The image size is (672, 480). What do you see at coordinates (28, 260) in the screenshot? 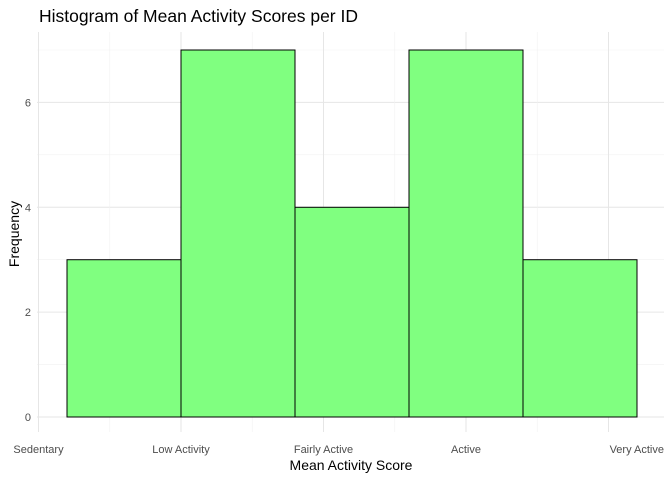
I see `y-axis-ticks: 0 2 4 6` at bounding box center [28, 260].